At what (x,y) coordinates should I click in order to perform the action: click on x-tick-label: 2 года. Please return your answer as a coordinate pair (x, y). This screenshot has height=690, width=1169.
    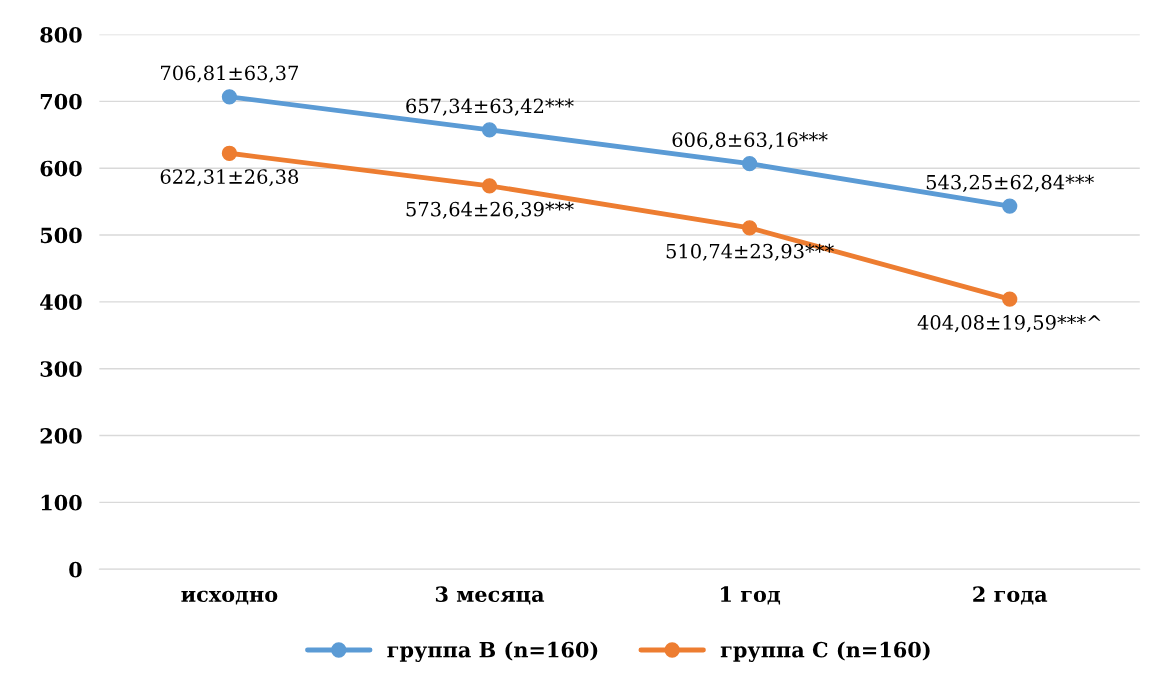
    Looking at the image, I should click on (1010, 595).